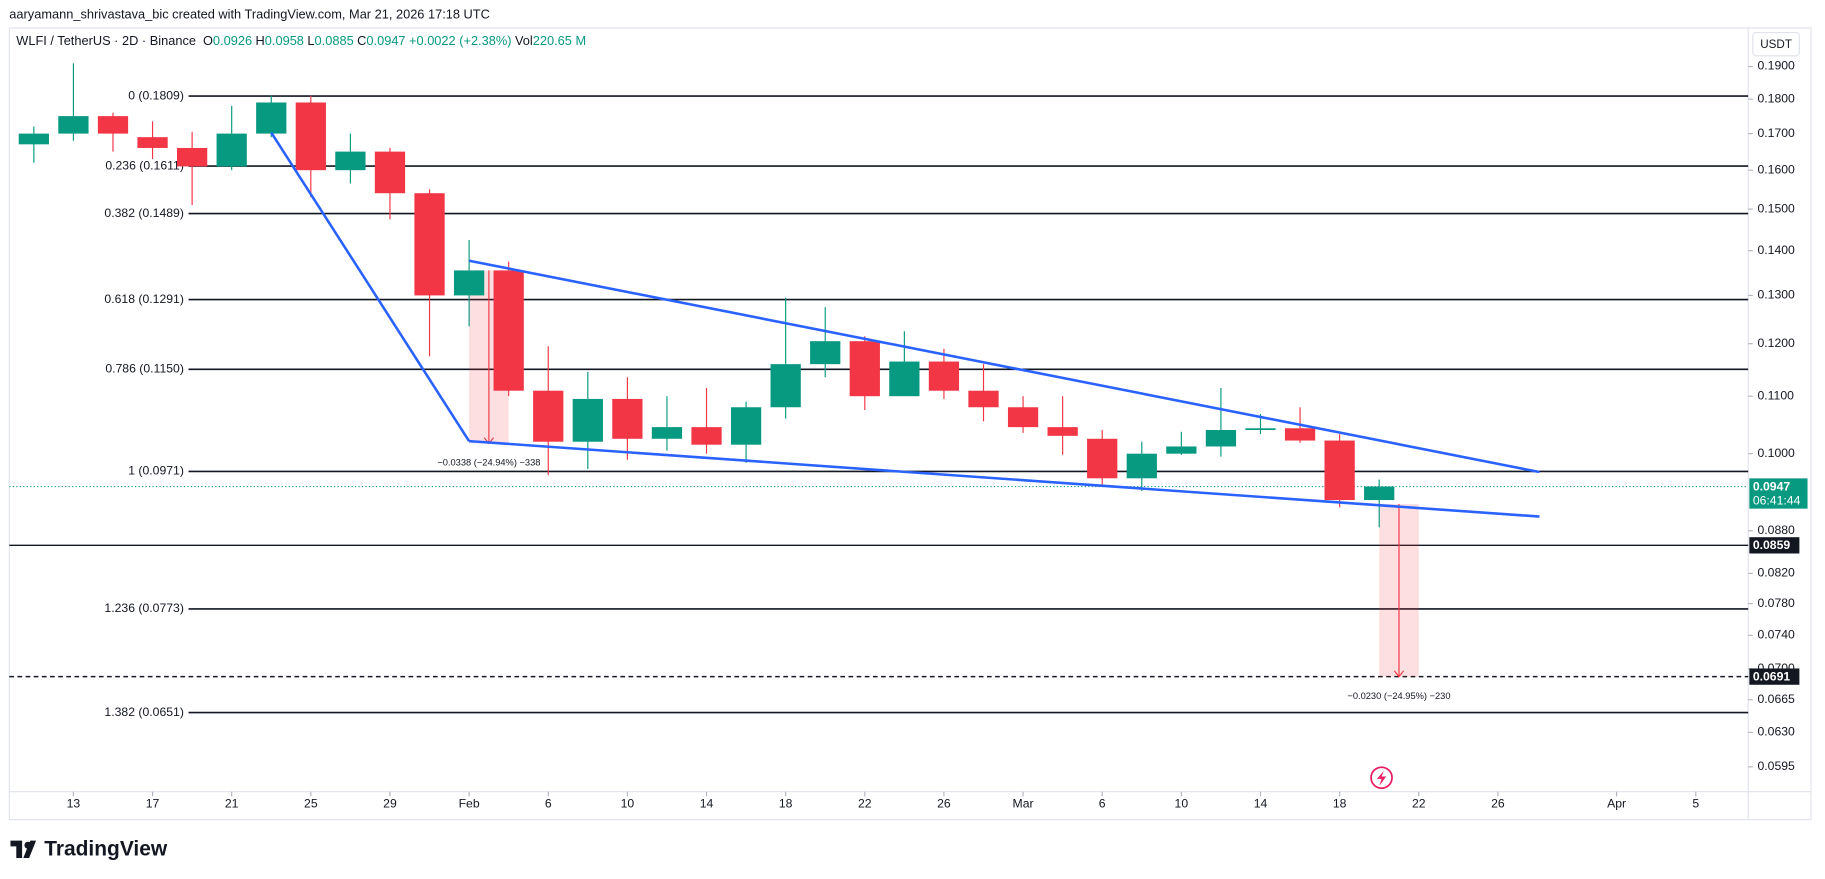 This screenshot has width=1825, height=879. I want to click on fib-label: 0.618 (0.1291), so click(143, 299).